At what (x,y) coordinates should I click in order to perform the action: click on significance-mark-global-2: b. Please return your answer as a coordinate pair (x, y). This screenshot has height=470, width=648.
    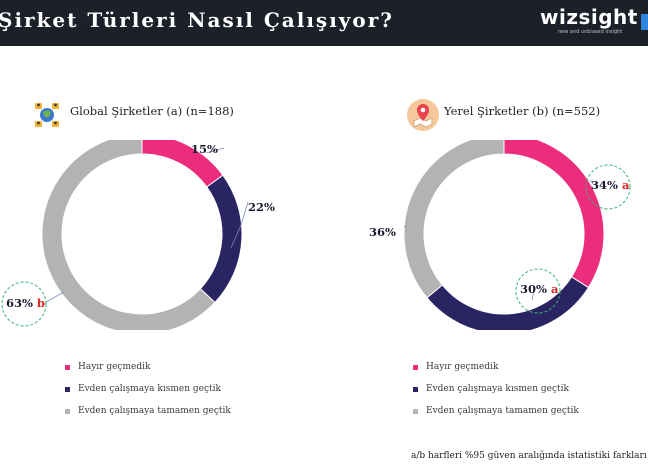
    Looking at the image, I should click on (40, 303).